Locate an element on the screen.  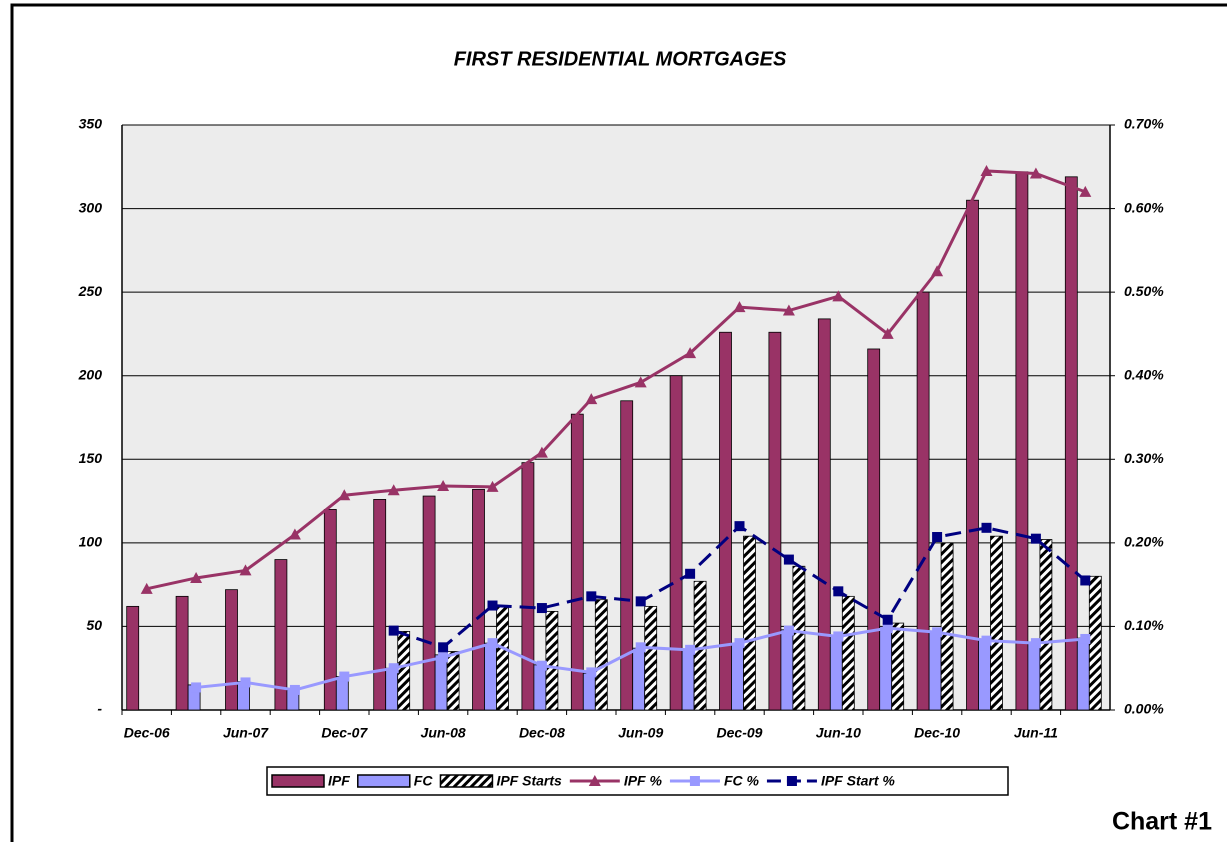
y-tick-label: 200 is located at coordinates (90, 374).